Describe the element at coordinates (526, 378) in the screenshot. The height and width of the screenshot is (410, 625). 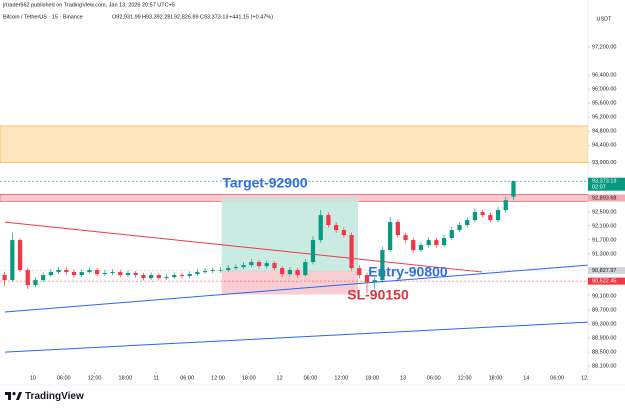
I see `x-tick-label: 14` at that location.